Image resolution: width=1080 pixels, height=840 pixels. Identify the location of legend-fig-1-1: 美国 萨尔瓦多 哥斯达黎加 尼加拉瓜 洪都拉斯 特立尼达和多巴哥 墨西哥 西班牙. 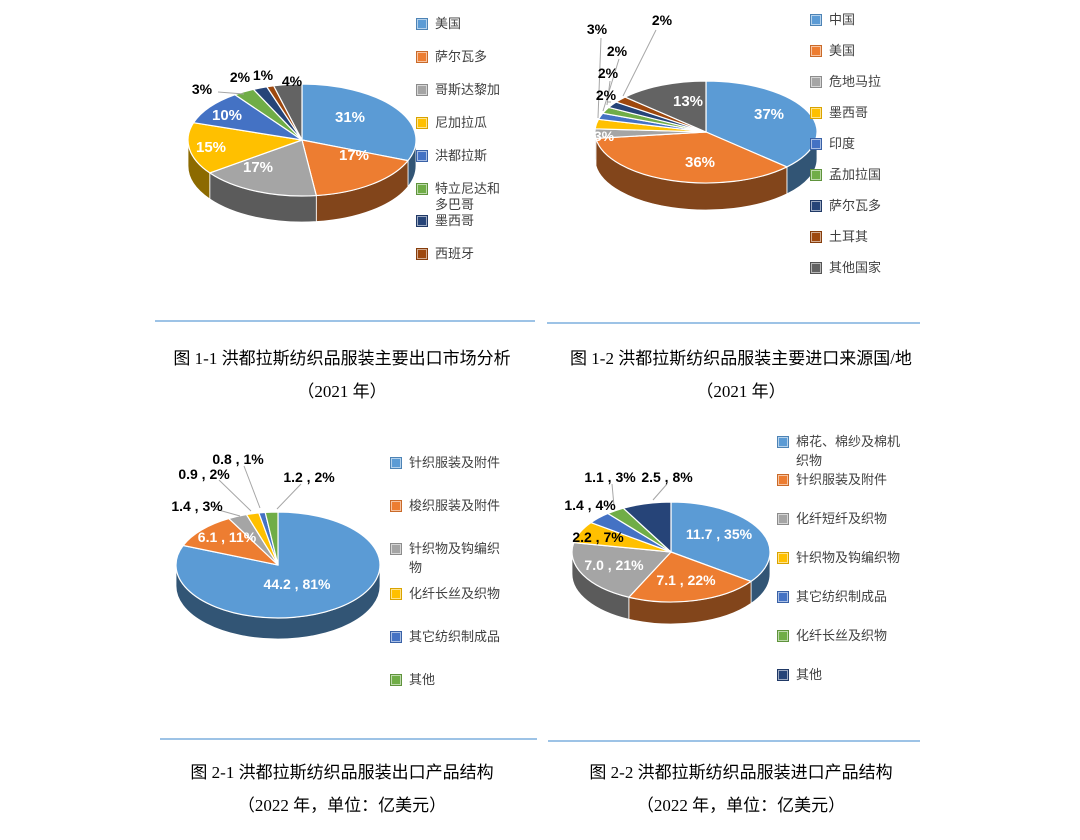
(459, 147).